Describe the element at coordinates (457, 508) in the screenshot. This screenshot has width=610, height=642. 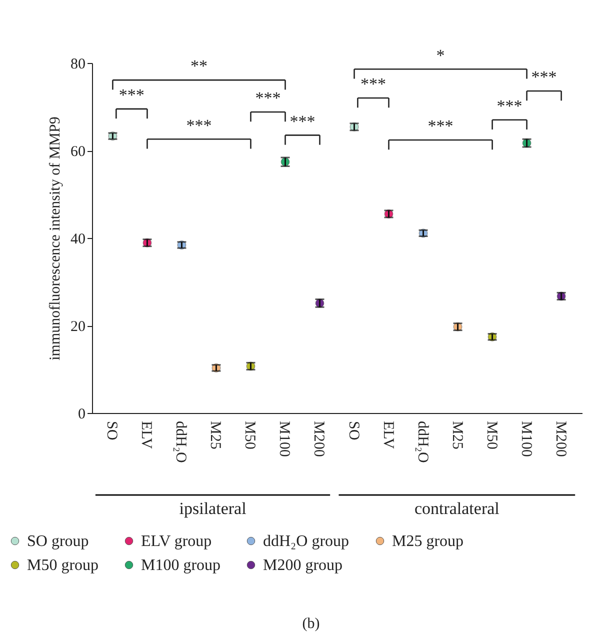
I see `text: contralateral` at that location.